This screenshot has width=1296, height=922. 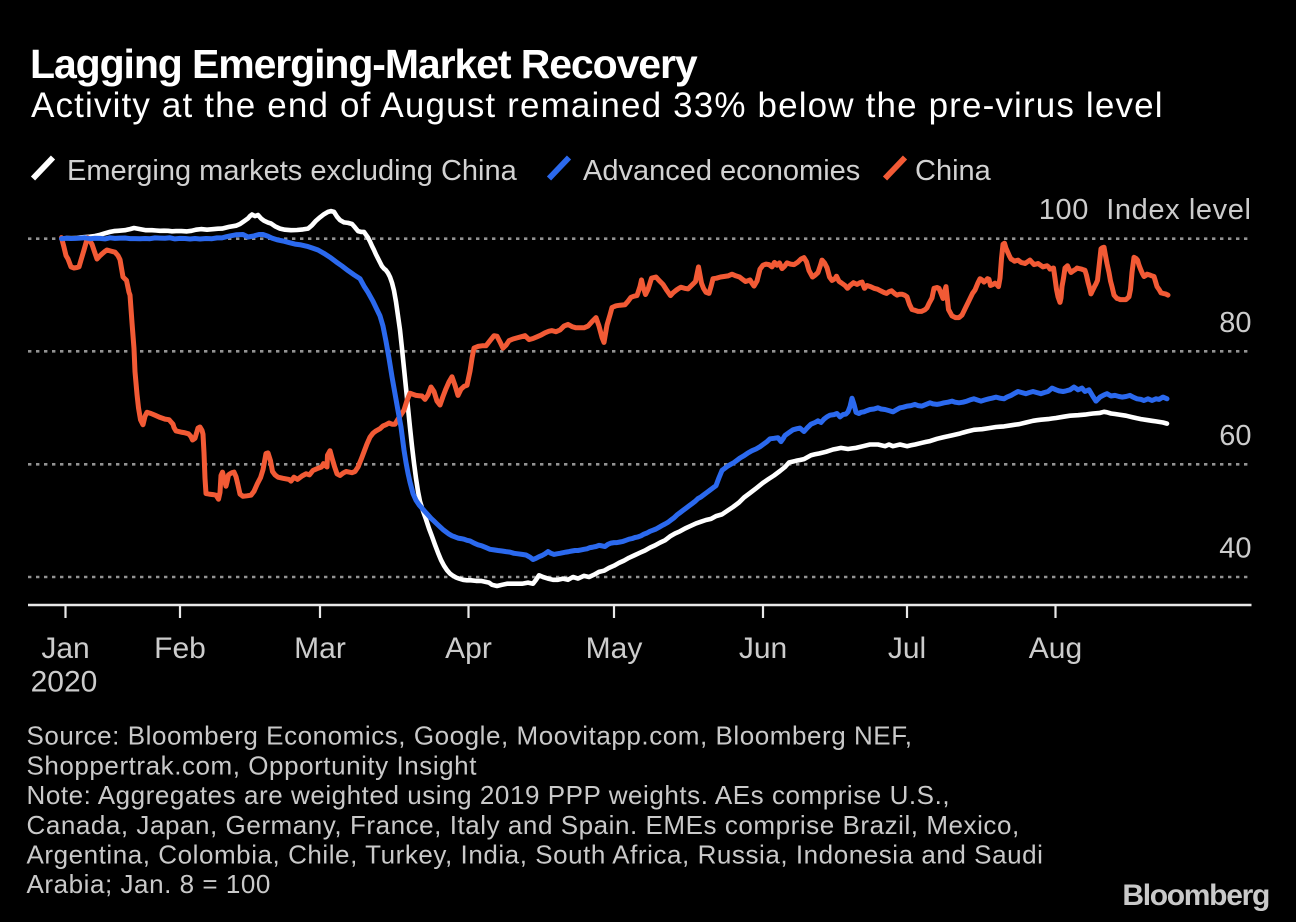 What do you see at coordinates (64, 682) in the screenshot?
I see `svg-text: 2020` at bounding box center [64, 682].